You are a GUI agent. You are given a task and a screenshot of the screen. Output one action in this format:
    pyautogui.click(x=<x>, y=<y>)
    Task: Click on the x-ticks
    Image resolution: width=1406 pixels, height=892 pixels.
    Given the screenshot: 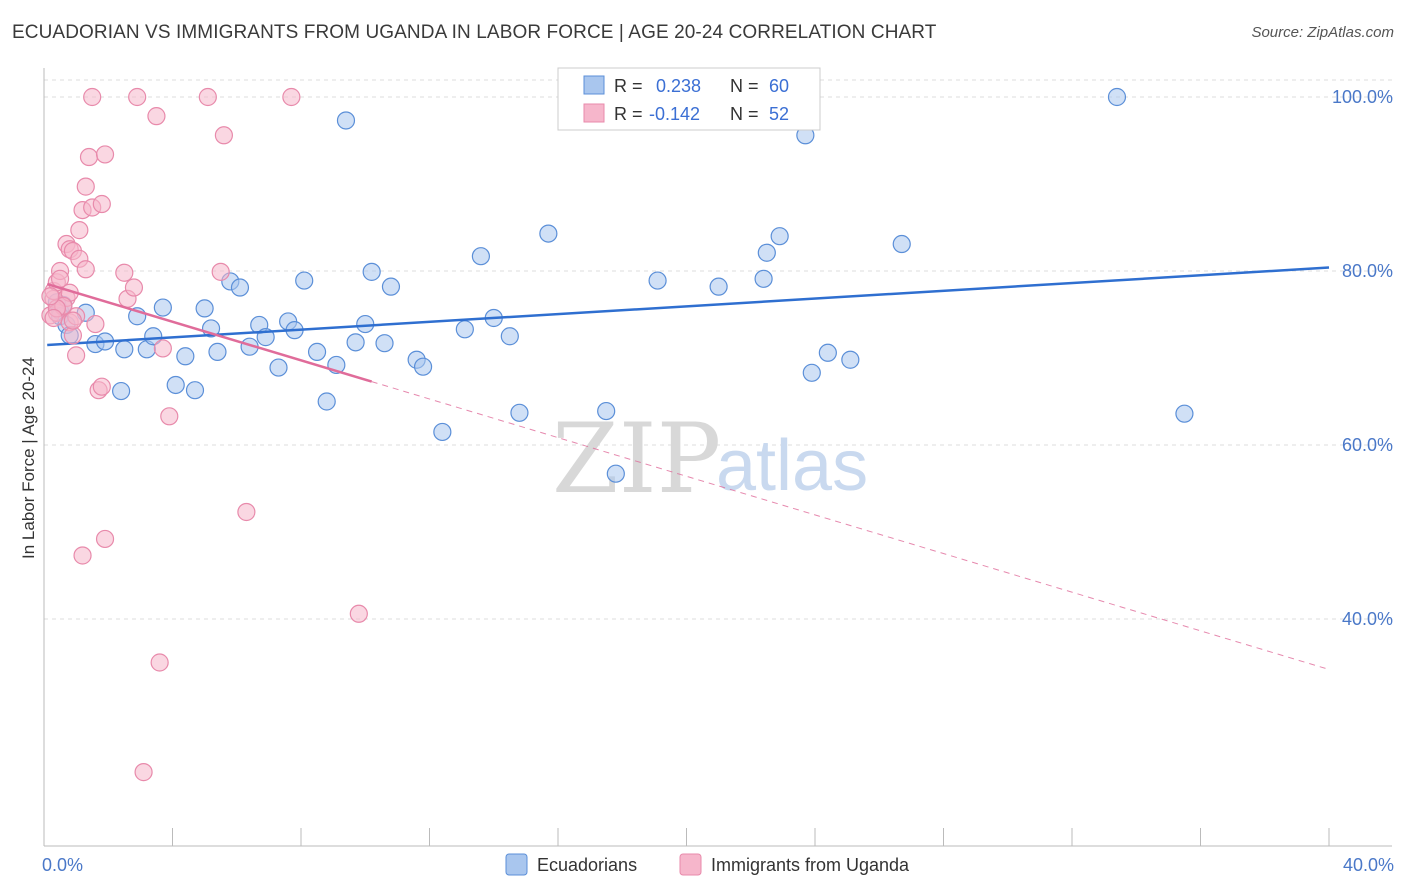 What is the action you would take?
    pyautogui.click(x=751, y=837)
    